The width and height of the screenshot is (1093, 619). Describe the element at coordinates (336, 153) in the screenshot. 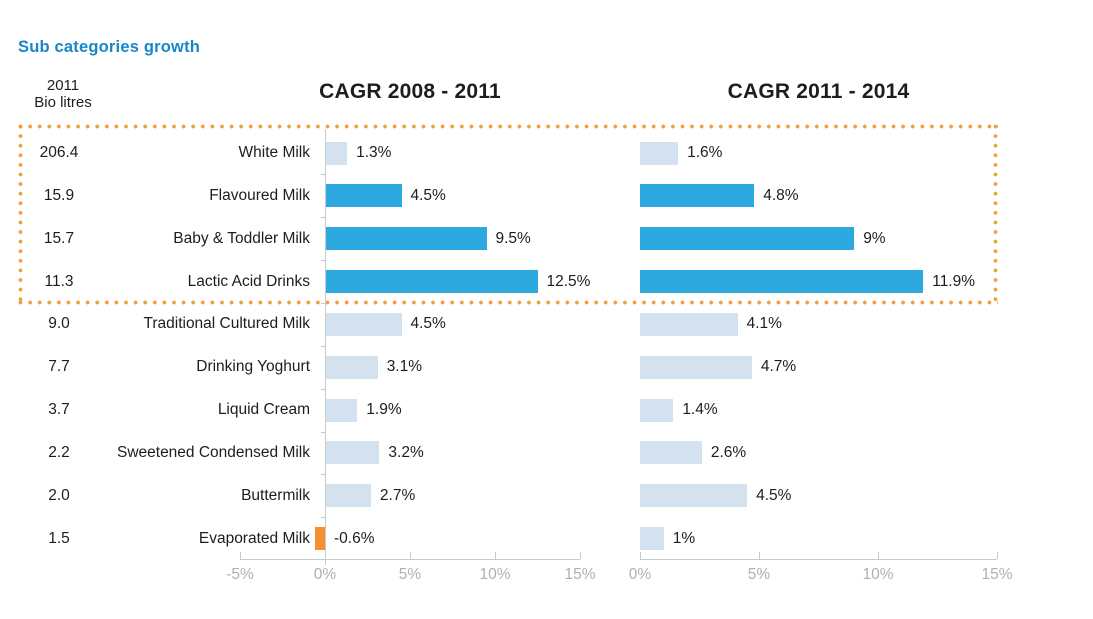

I see `bar-left-white-milk` at that location.